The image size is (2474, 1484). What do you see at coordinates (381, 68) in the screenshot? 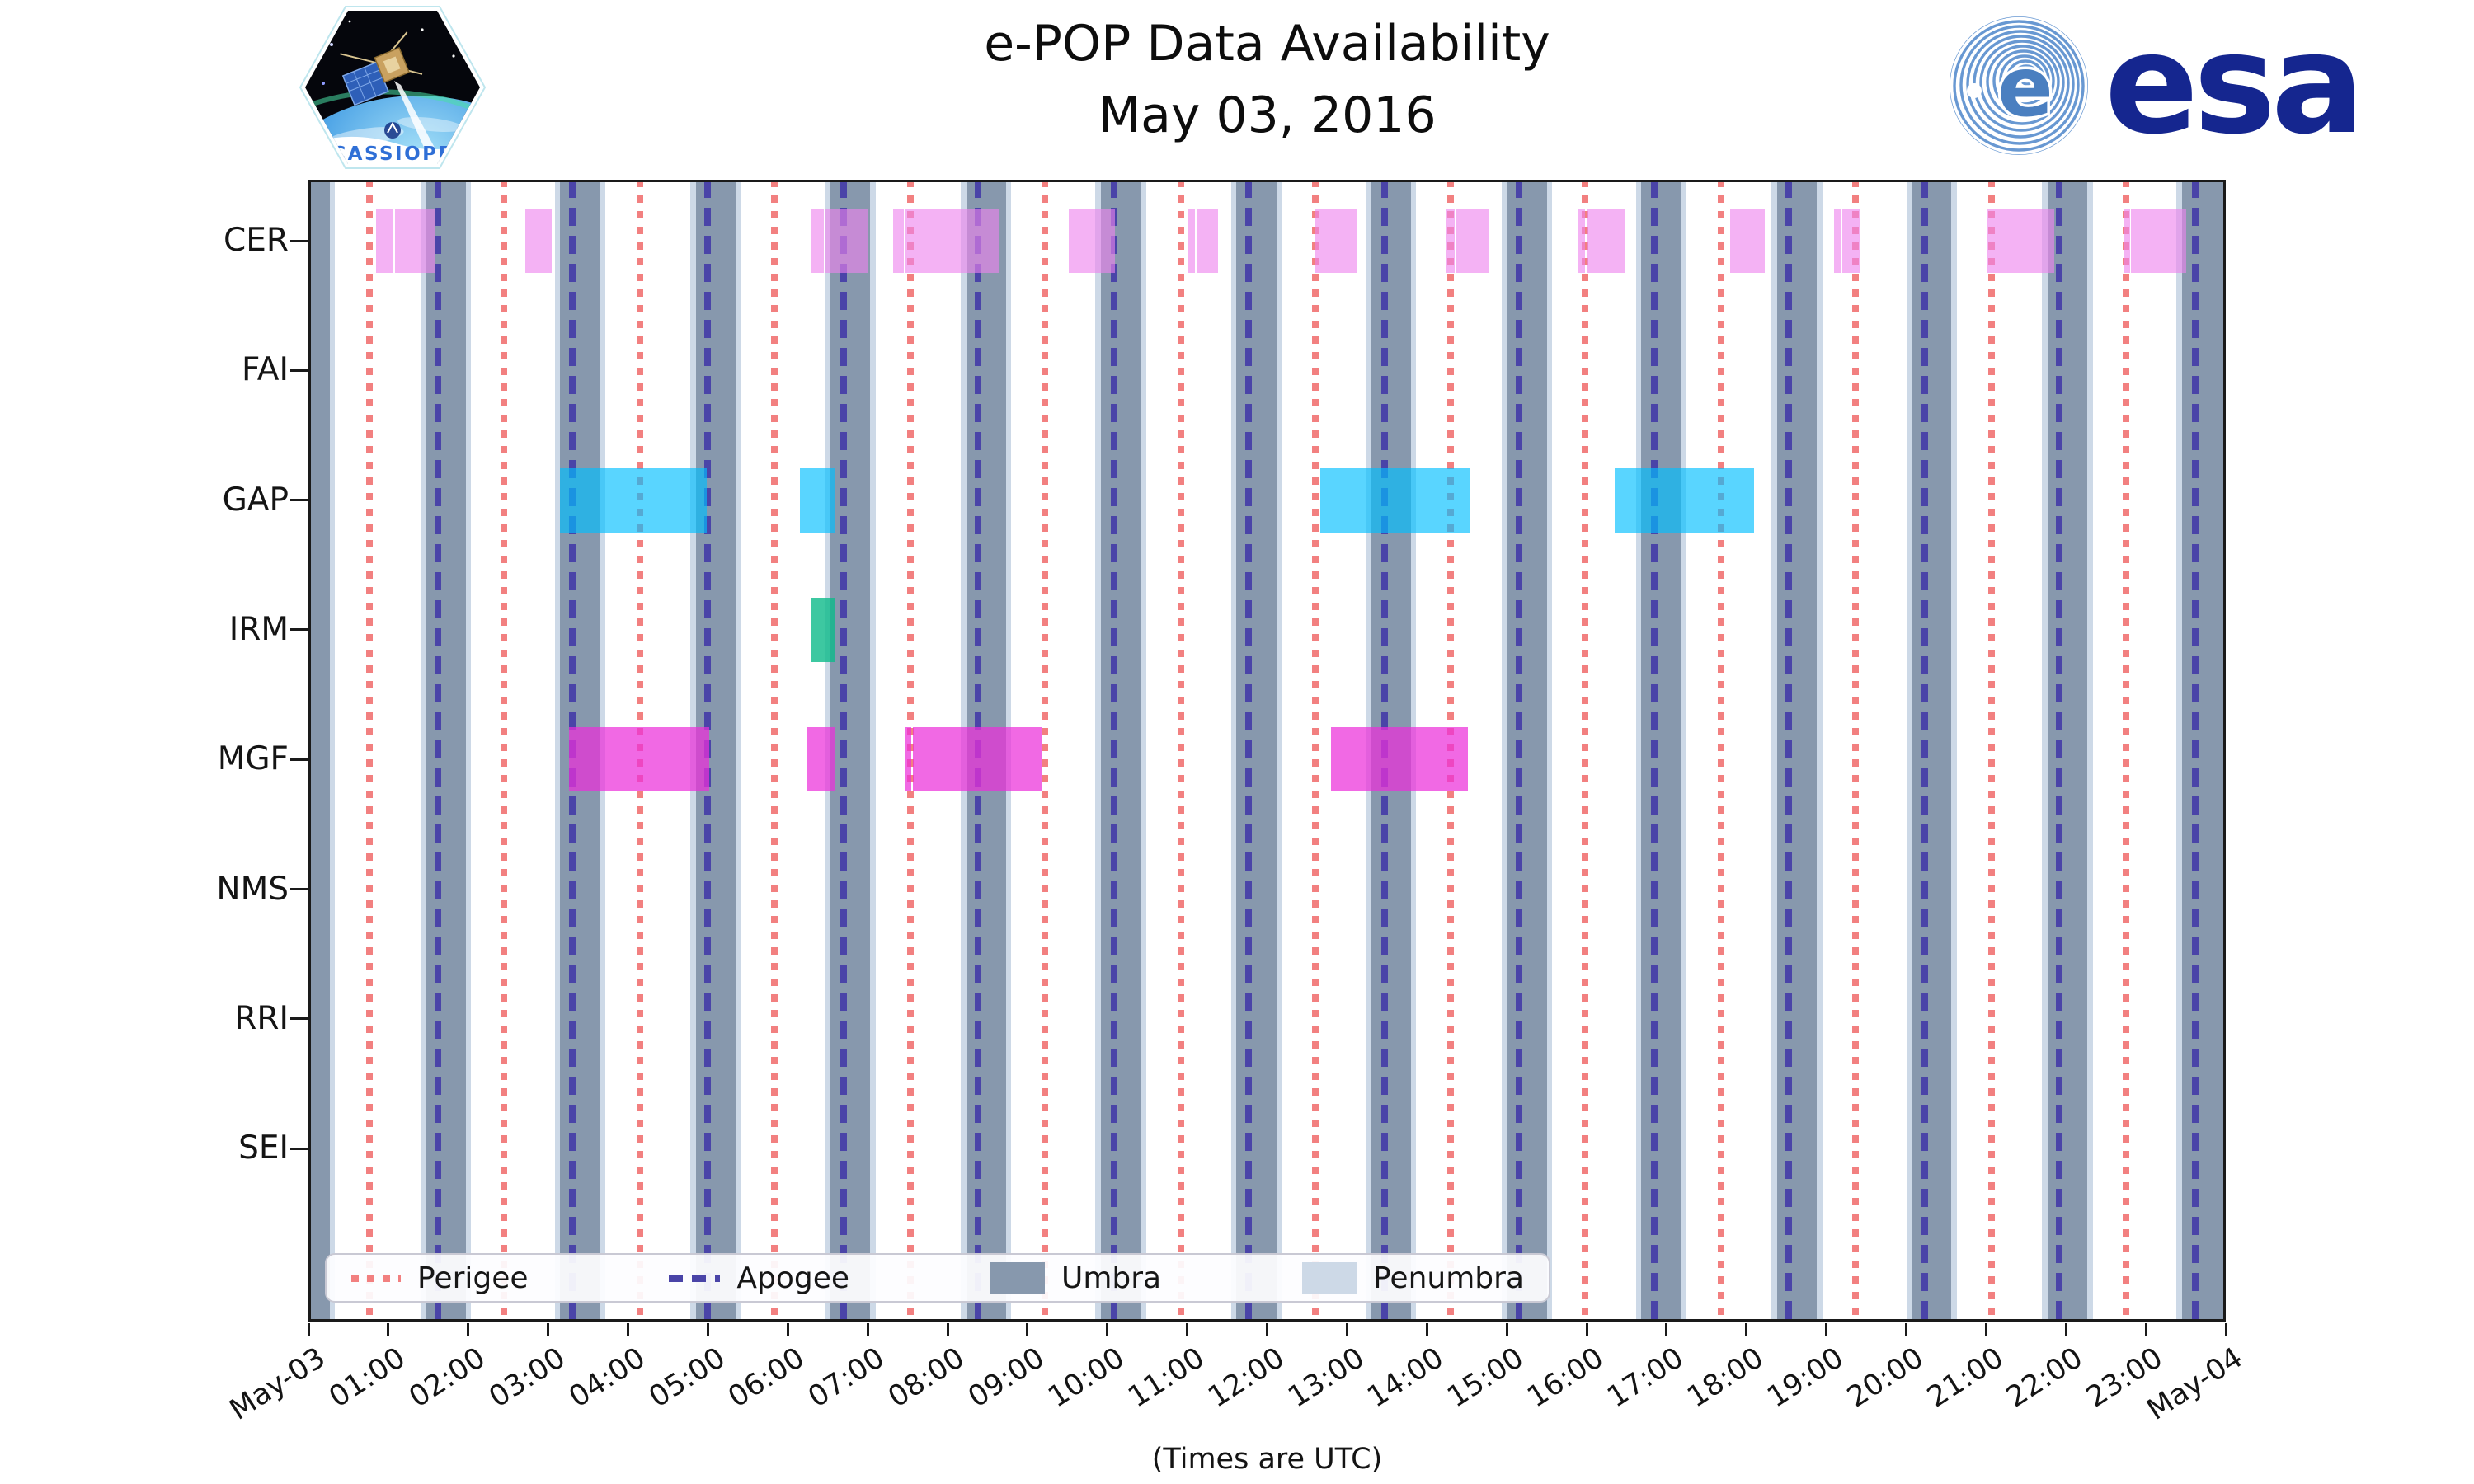
I see `patch-satellite` at bounding box center [381, 68].